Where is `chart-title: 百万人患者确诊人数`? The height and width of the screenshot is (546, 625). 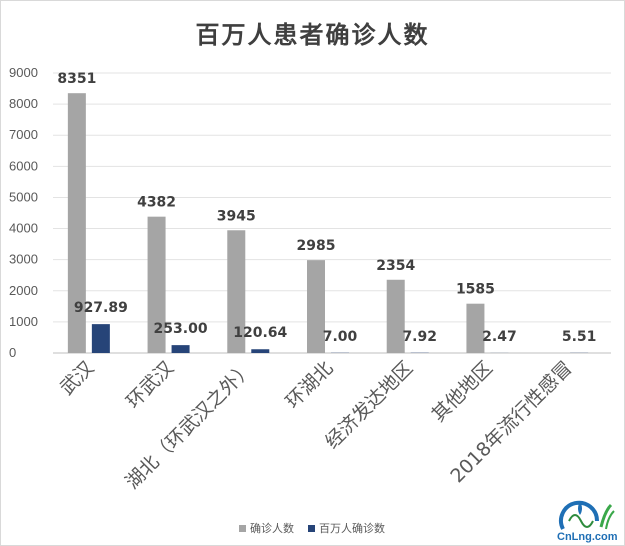 chart-title: 百万人患者确诊人数 is located at coordinates (312, 35).